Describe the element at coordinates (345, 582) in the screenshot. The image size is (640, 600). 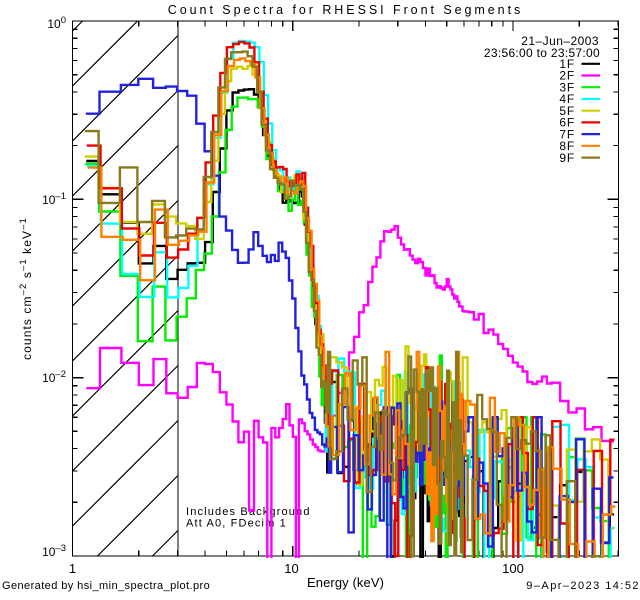
I see `svg-text: Energy (keV)` at that location.